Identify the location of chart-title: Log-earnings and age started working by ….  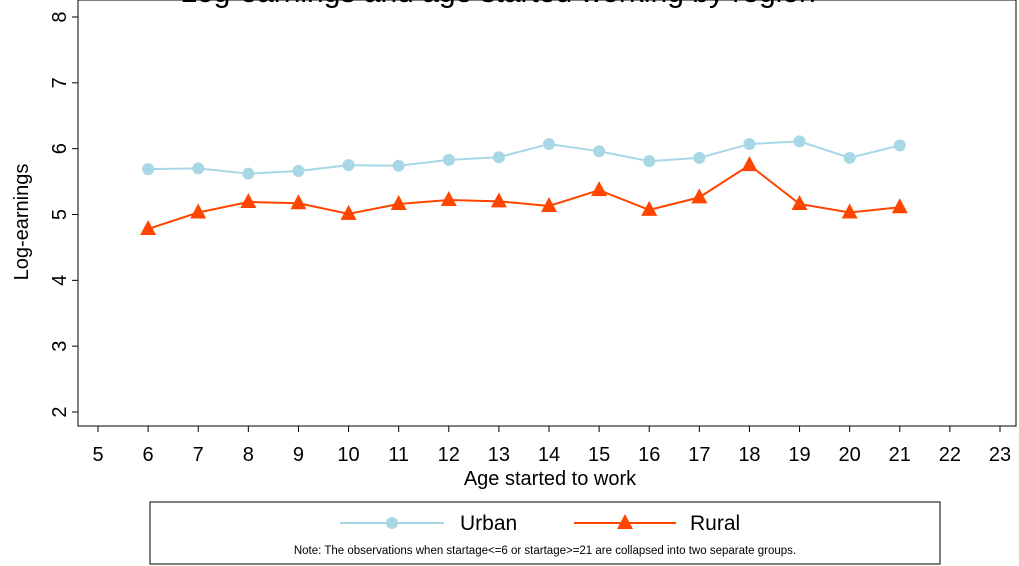
(497, 4).